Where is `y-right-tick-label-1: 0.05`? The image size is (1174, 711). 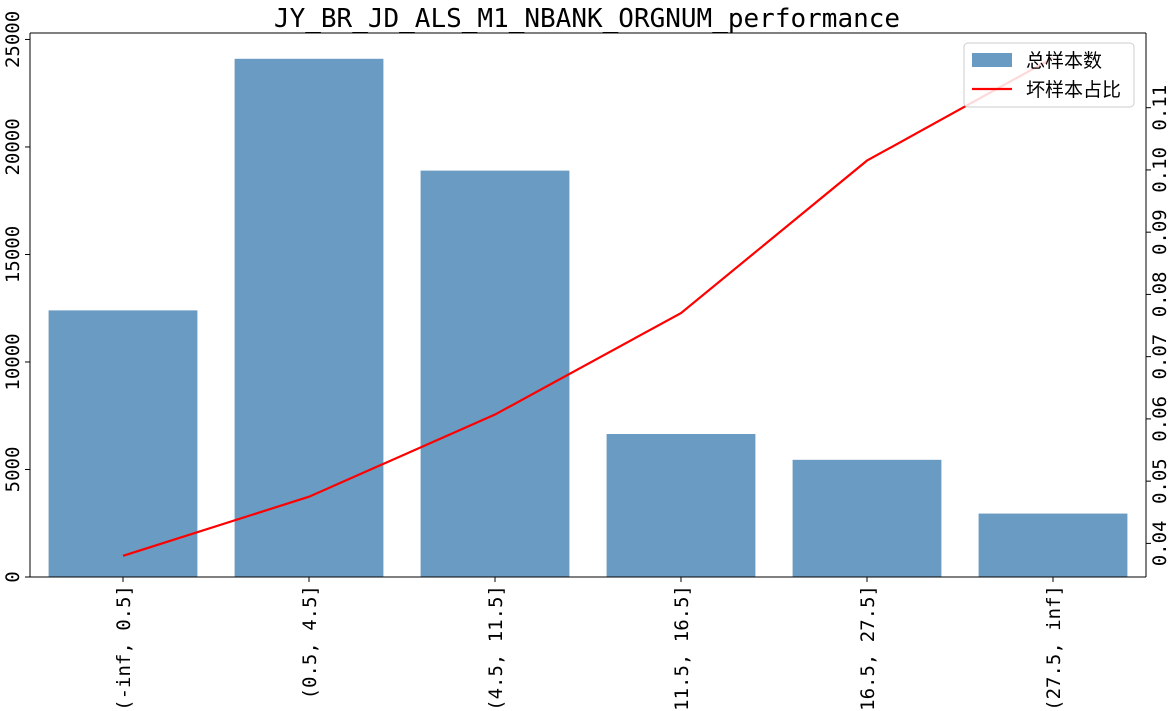 y-right-tick-label-1: 0.05 is located at coordinates (1160, 481).